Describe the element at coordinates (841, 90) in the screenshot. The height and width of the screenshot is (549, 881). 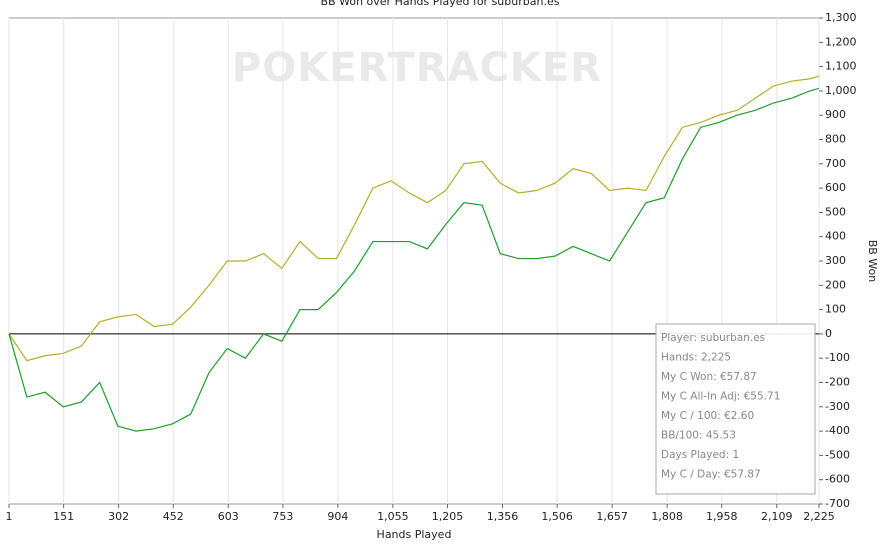
I see `y-tick-label: 1,000` at that location.